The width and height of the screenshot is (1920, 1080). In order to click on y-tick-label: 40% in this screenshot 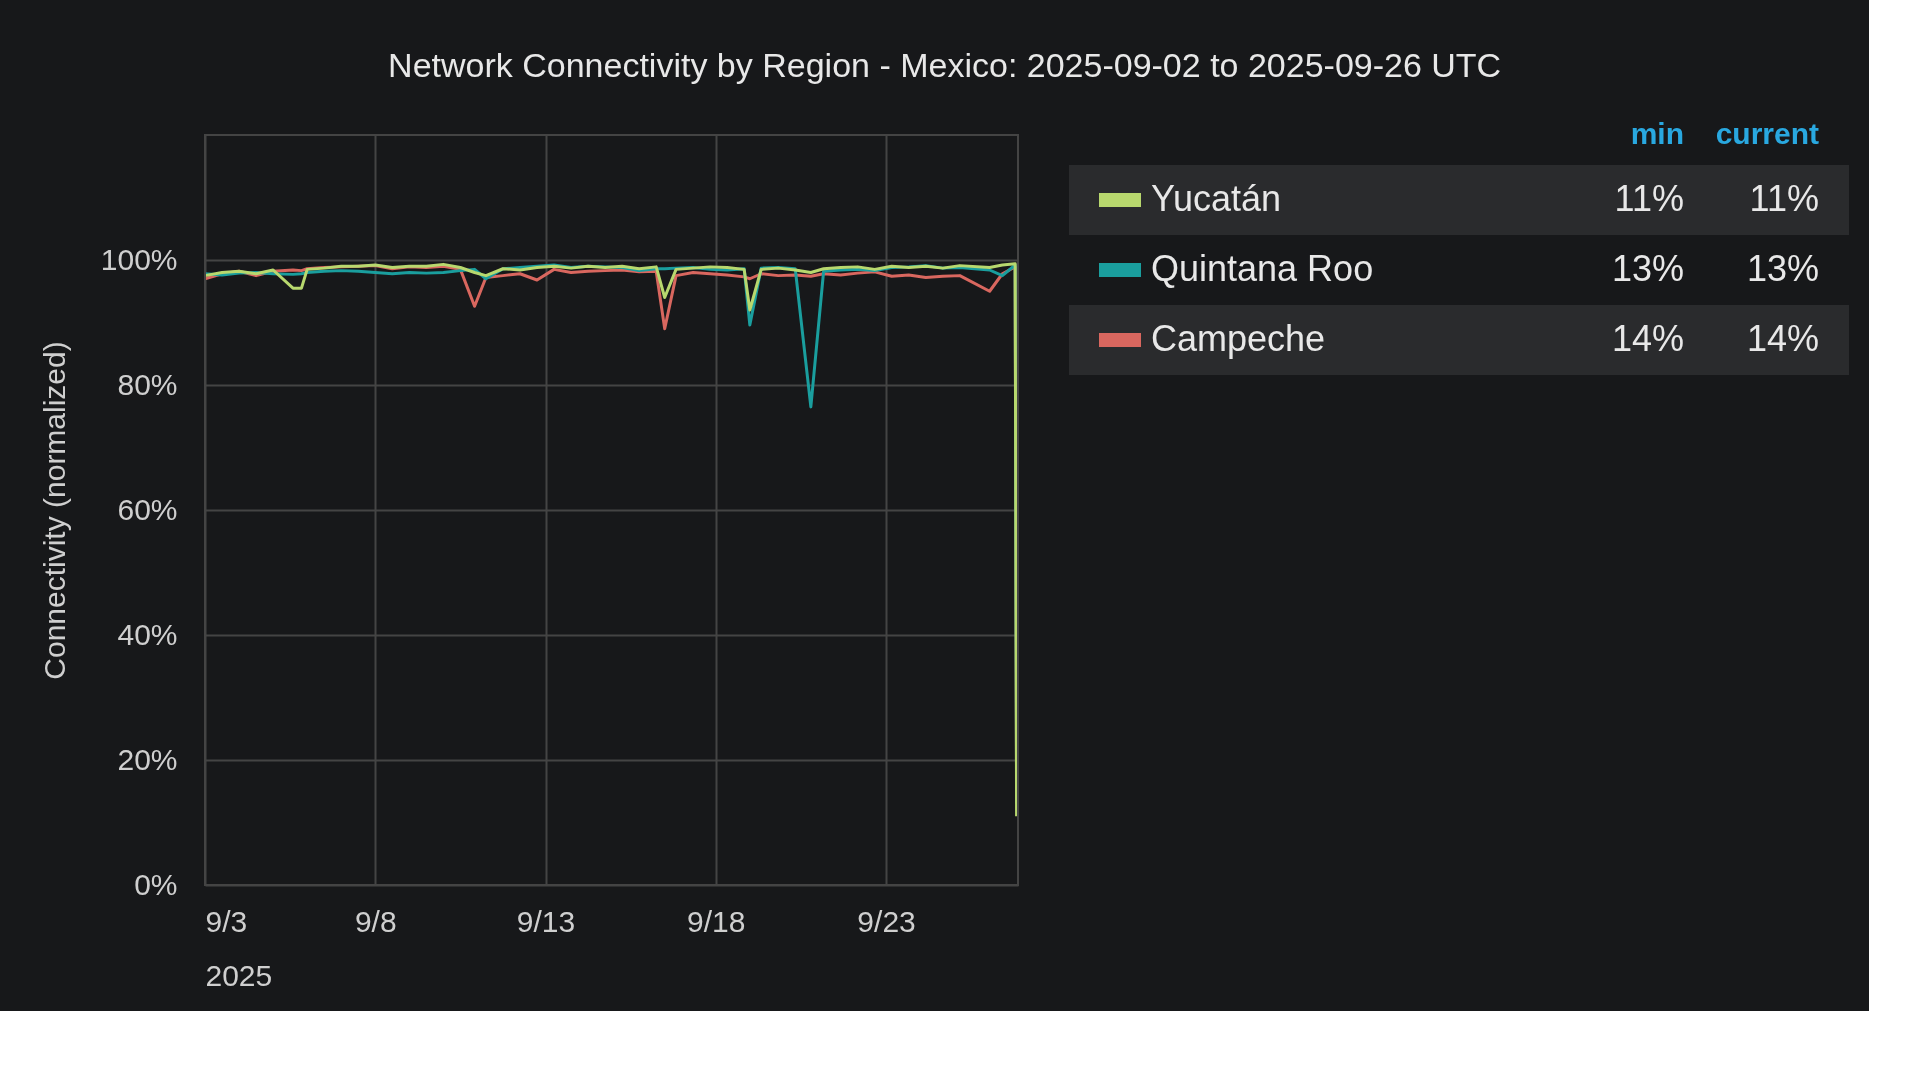, I will do `click(147, 634)`.